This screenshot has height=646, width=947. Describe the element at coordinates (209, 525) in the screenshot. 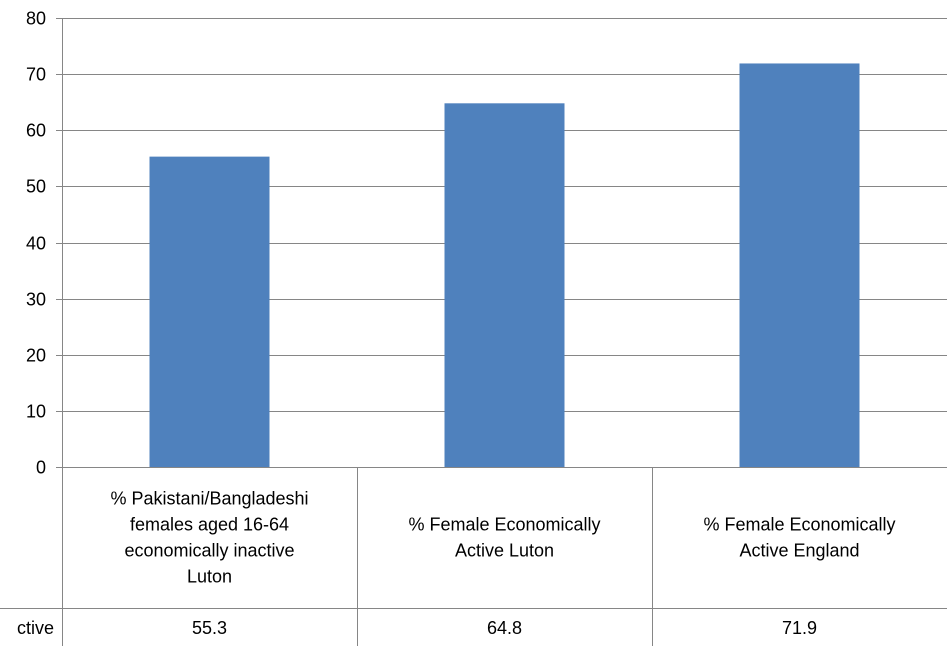

I see `category-label-line: females aged 16-64` at that location.